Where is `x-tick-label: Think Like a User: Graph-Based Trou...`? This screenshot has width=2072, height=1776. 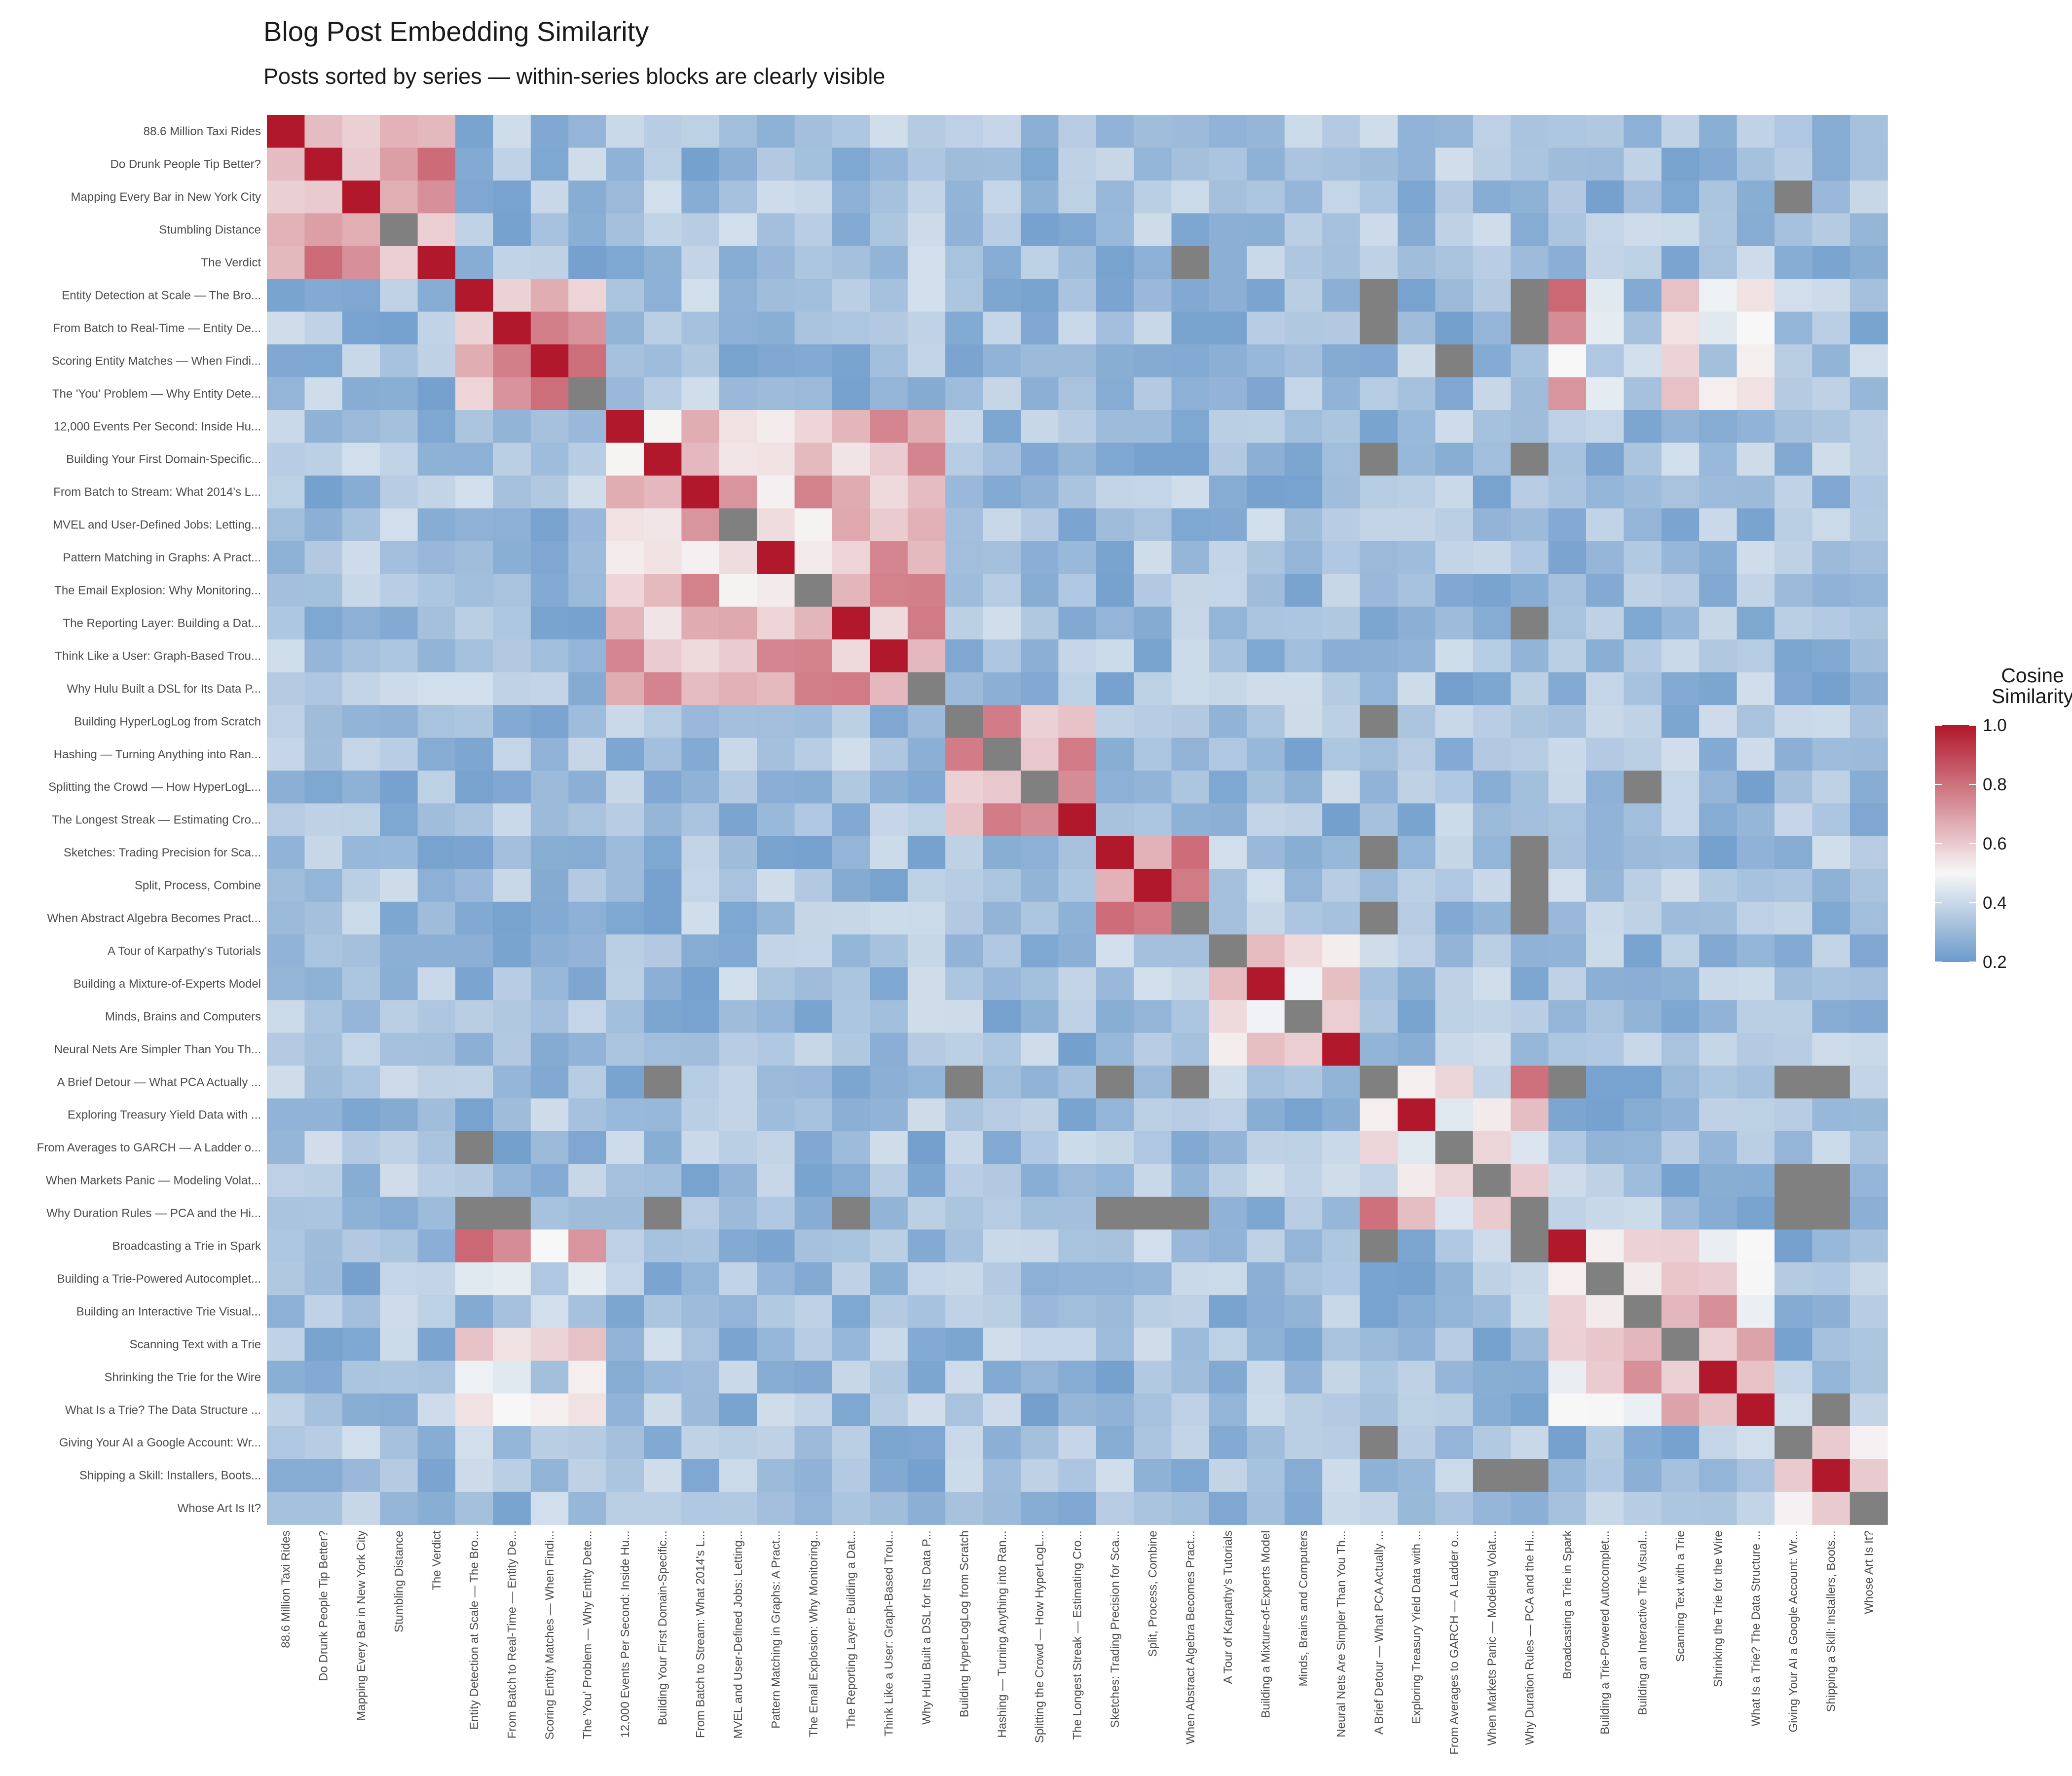
x-tick-label: Think Like a User: Graph-Based Trou... is located at coordinates (890, 1633).